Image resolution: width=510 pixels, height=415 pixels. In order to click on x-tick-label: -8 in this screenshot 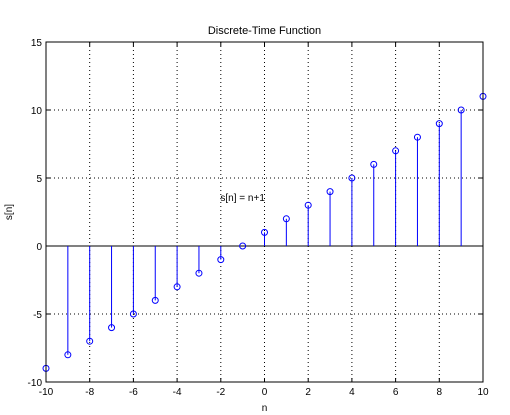, I will do `click(89, 392)`.